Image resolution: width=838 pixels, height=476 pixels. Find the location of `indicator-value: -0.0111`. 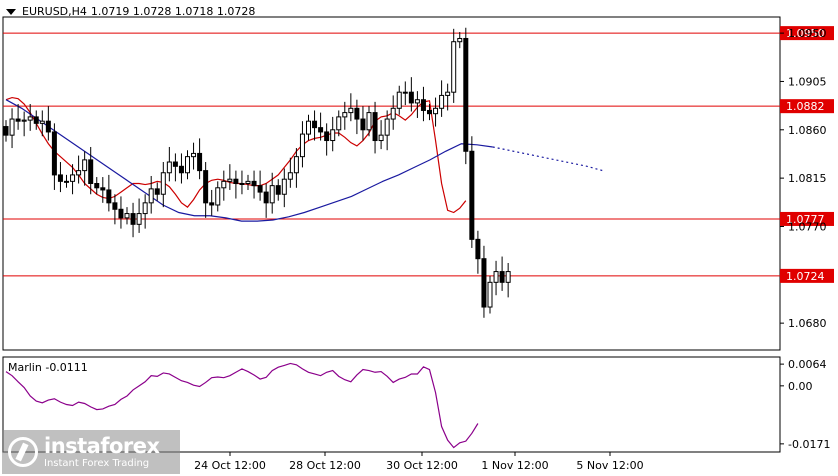

indicator-value: -0.0111 is located at coordinates (66, 367).